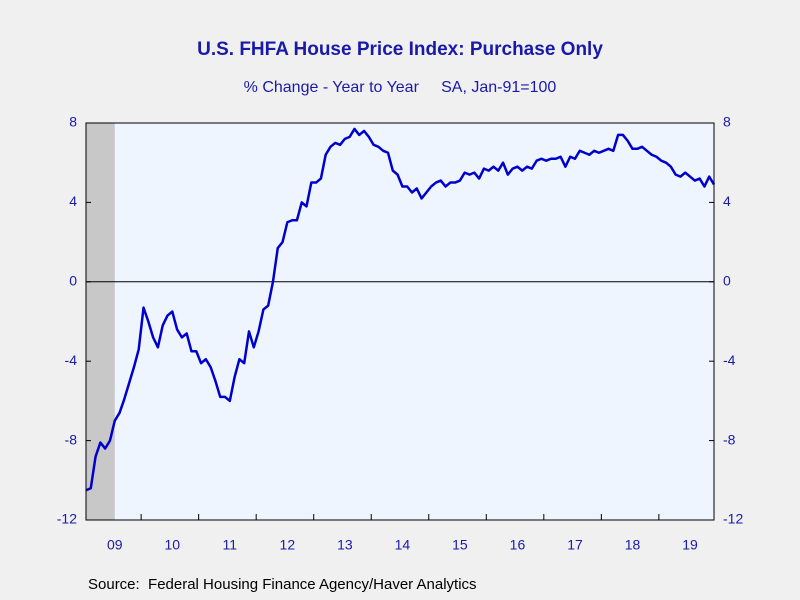 The image size is (800, 600). What do you see at coordinates (71, 360) in the screenshot?
I see `y-tick-label: -4` at bounding box center [71, 360].